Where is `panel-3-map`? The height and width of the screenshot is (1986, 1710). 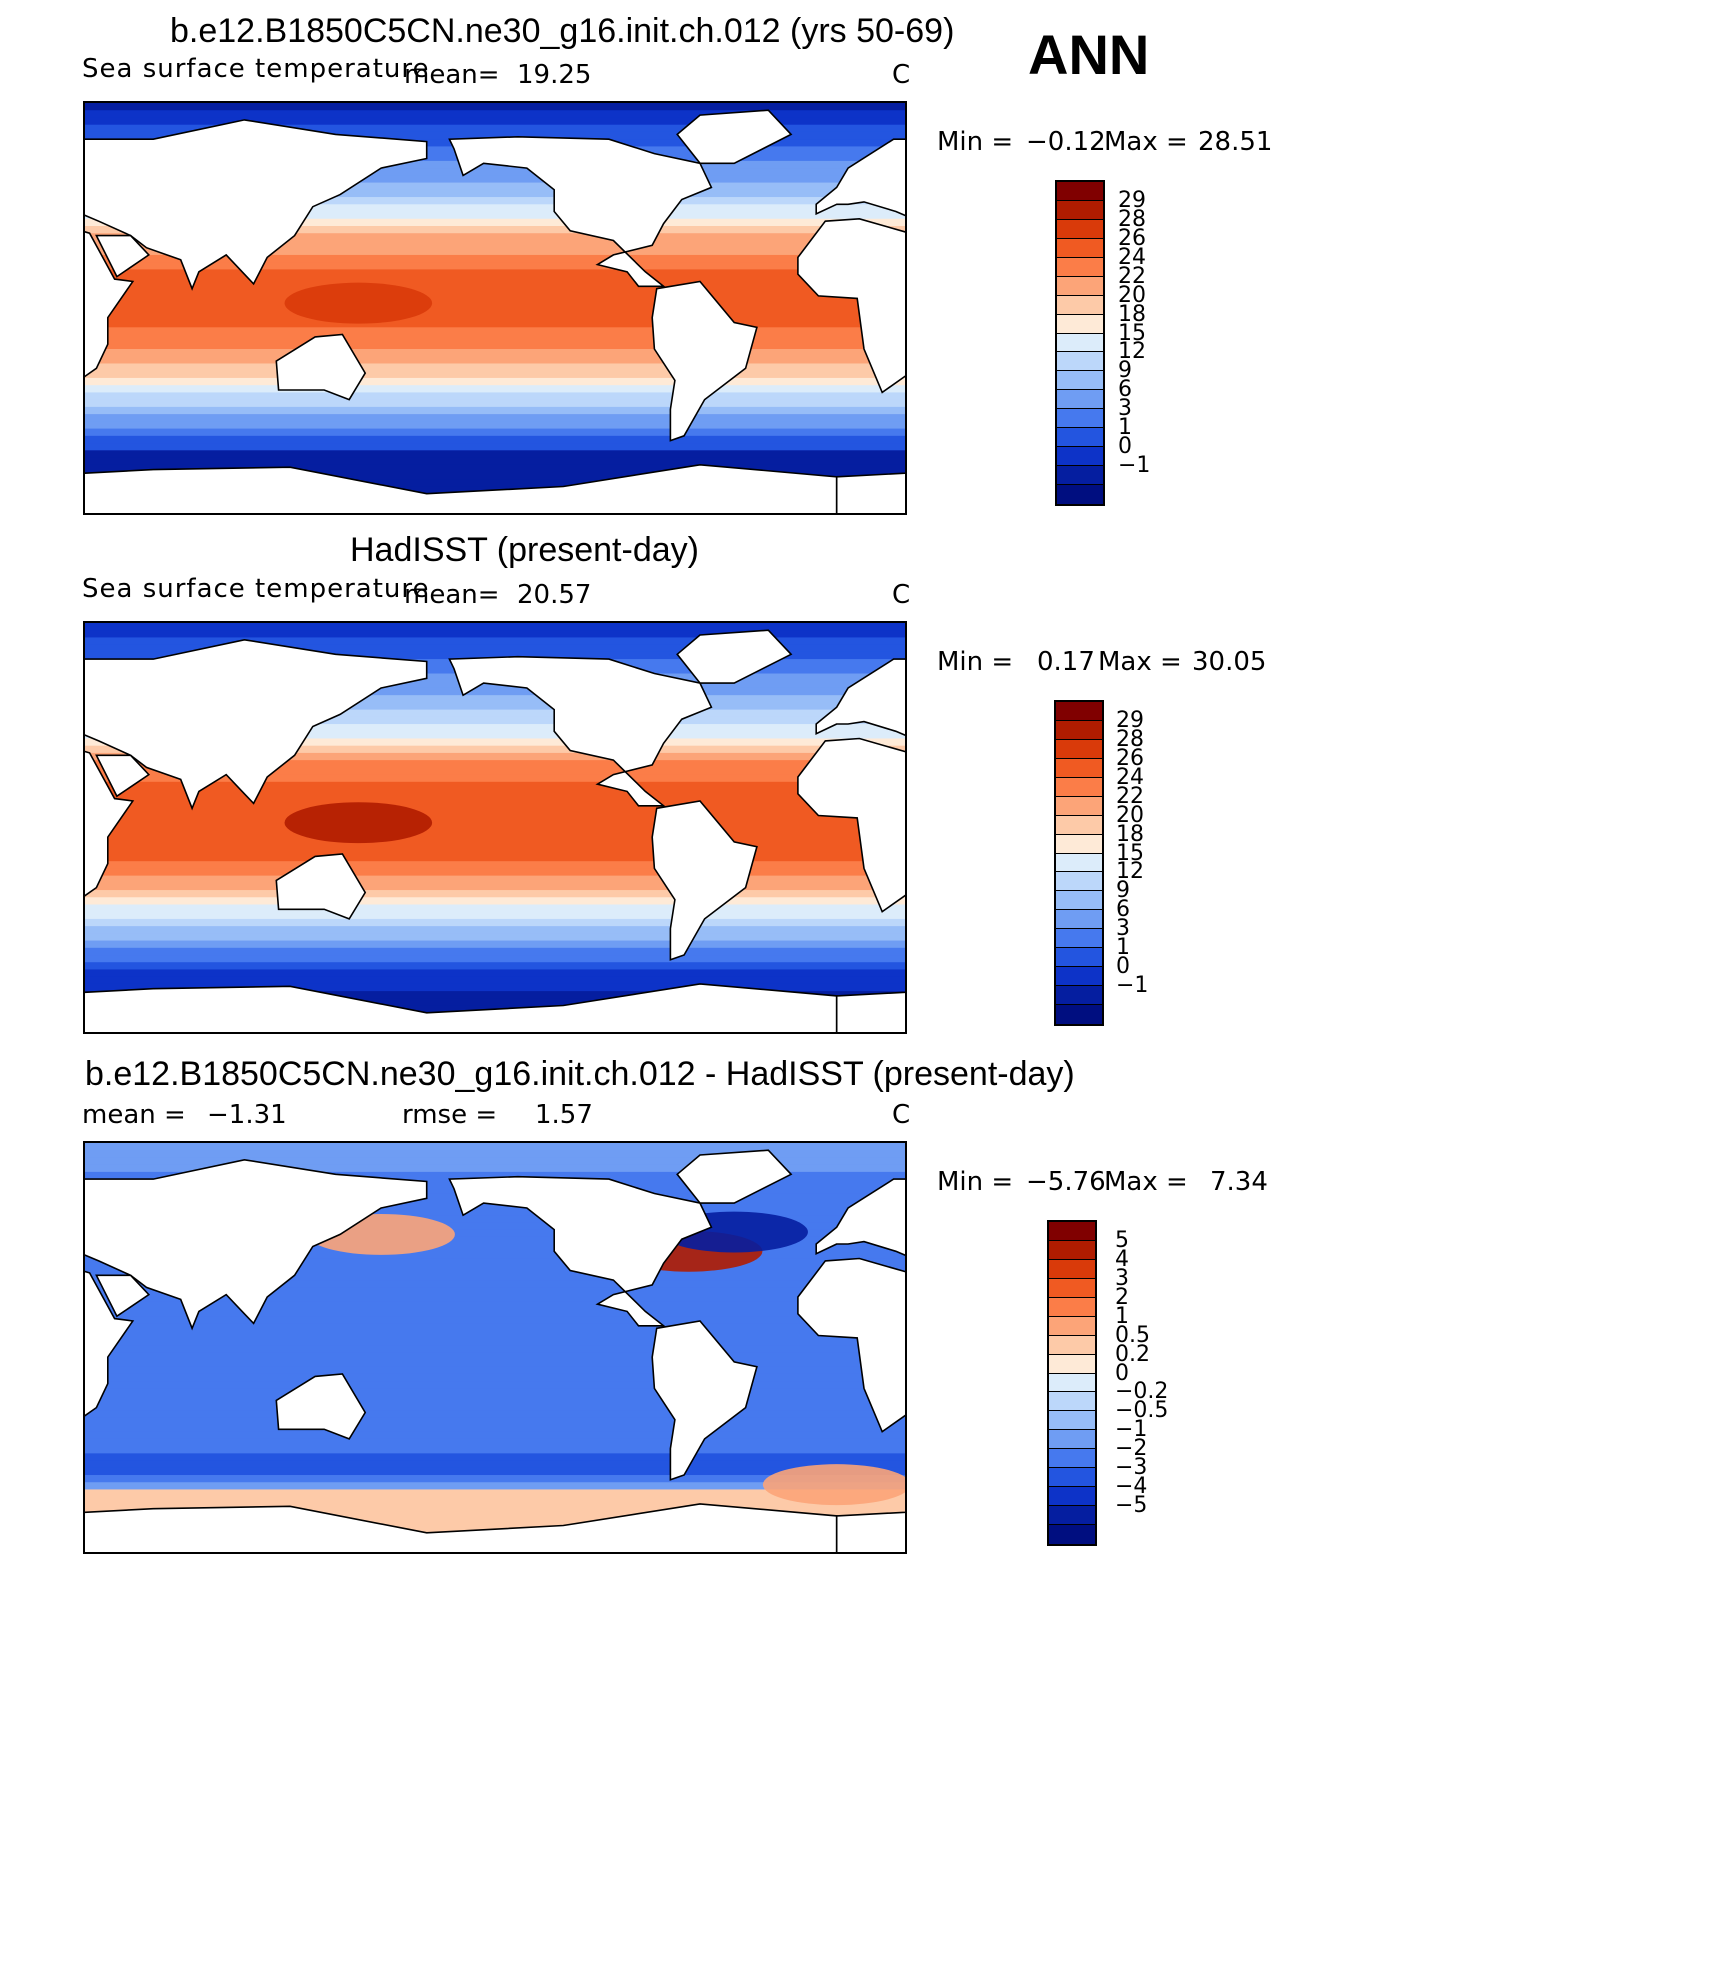
panel-3-map is located at coordinates (495, 1347).